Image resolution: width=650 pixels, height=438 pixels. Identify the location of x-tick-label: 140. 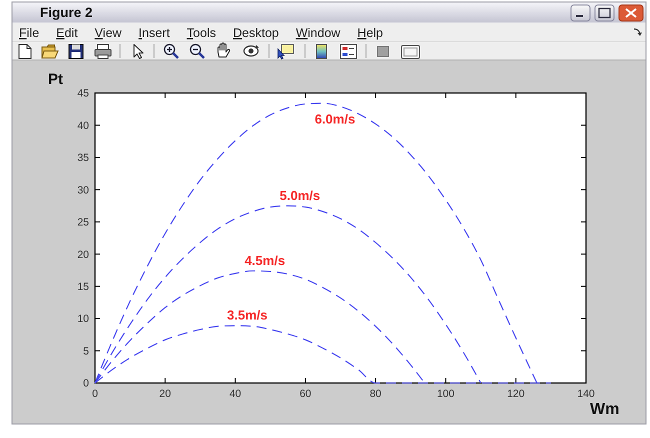
(586, 394).